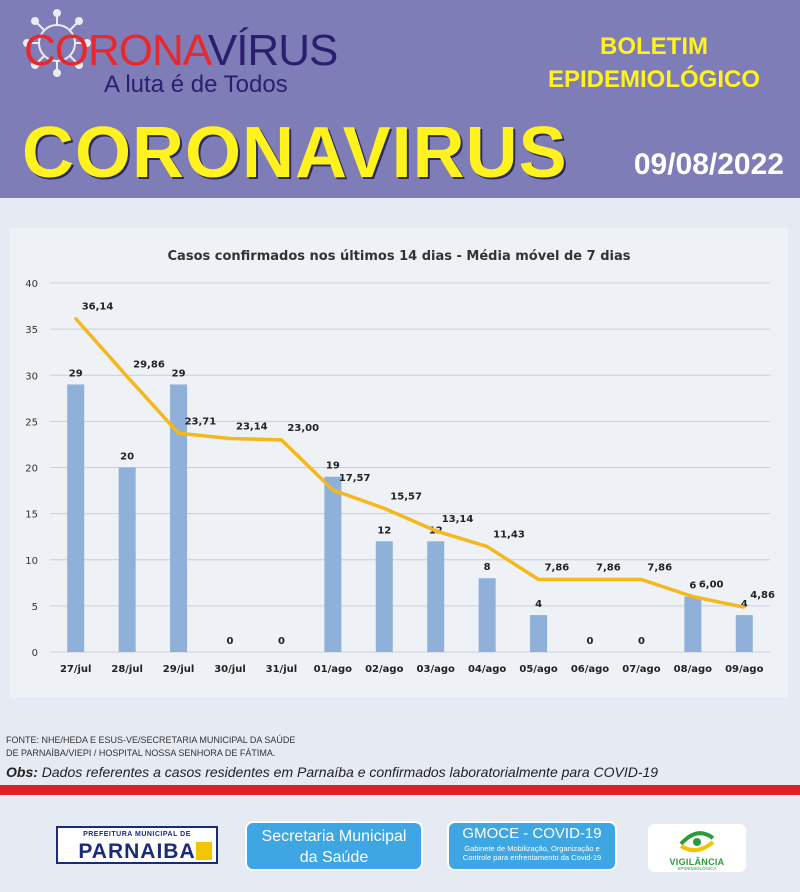  I want to click on x-tick-label: 09/ago, so click(744, 669).